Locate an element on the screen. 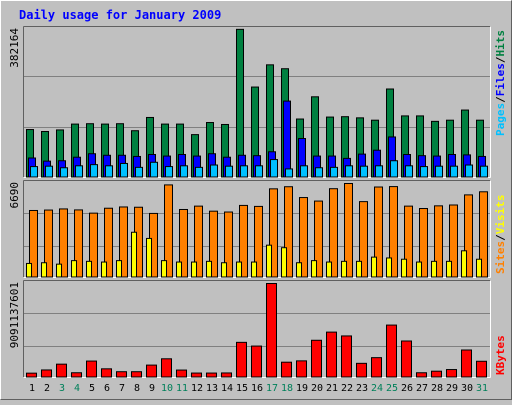 The height and width of the screenshot is (405, 512). x-tick-label-day-12: 12 is located at coordinates (197, 388).